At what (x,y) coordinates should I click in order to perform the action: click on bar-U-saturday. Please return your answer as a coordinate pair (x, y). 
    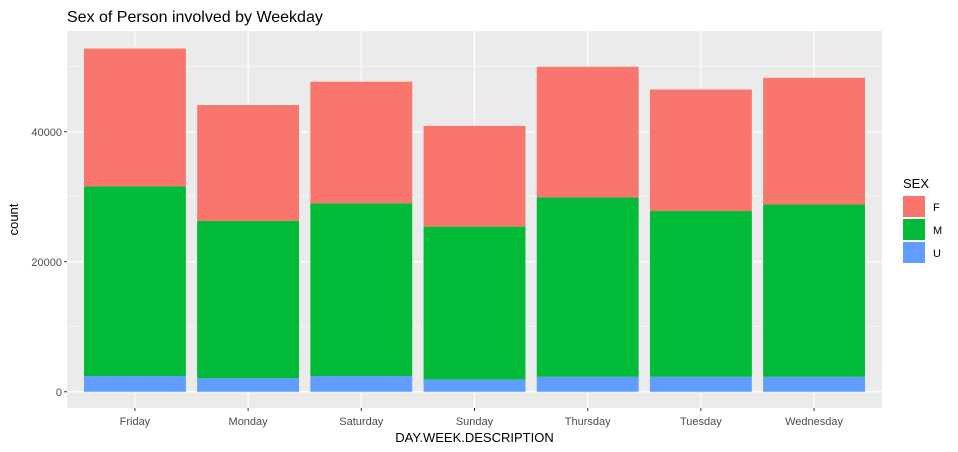
    Looking at the image, I should click on (361, 384).